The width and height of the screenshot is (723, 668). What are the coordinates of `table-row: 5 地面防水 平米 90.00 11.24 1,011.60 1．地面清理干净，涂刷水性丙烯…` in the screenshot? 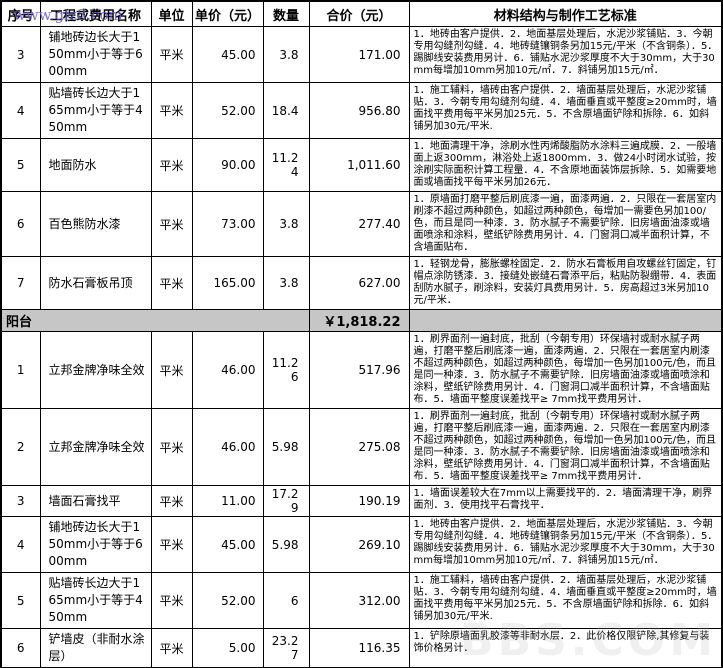 It's located at (361, 165).